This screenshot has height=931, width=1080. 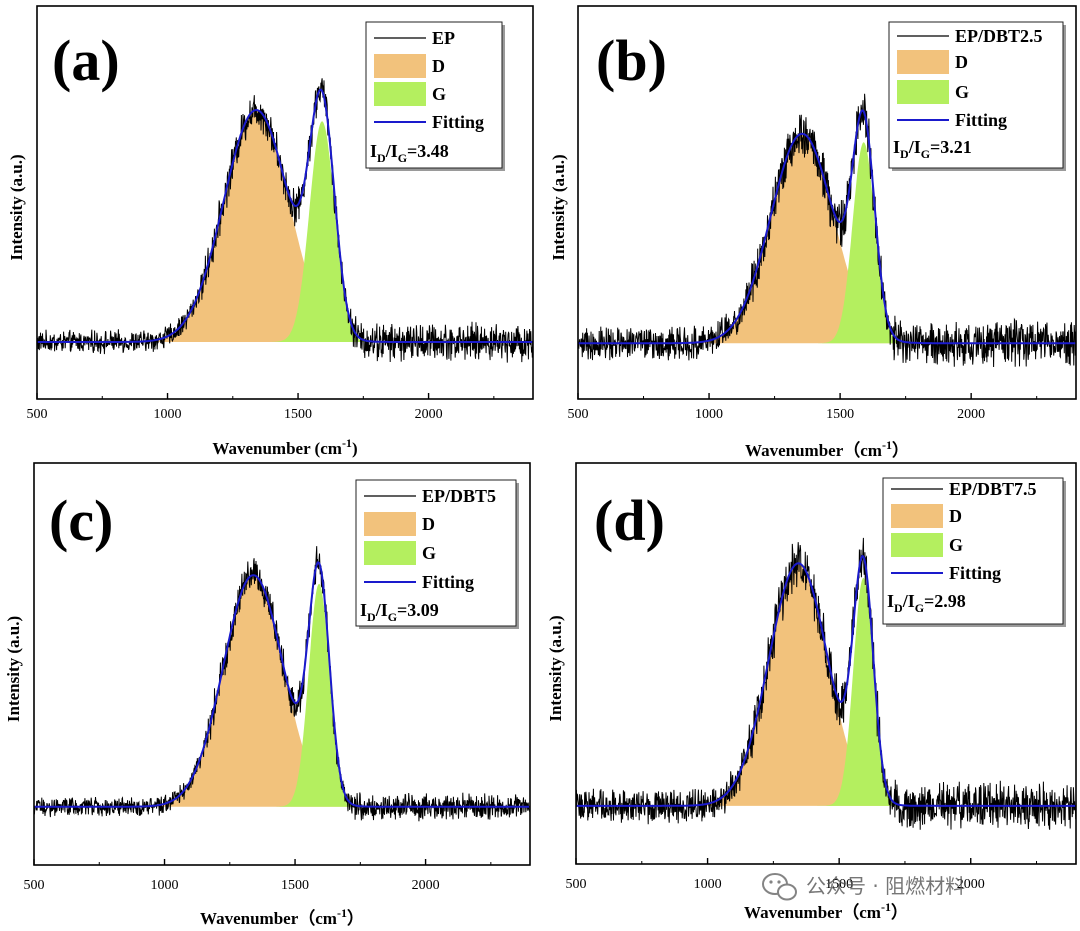 What do you see at coordinates (951, 147) in the screenshot?
I see `ratio-value: =3.21` at bounding box center [951, 147].